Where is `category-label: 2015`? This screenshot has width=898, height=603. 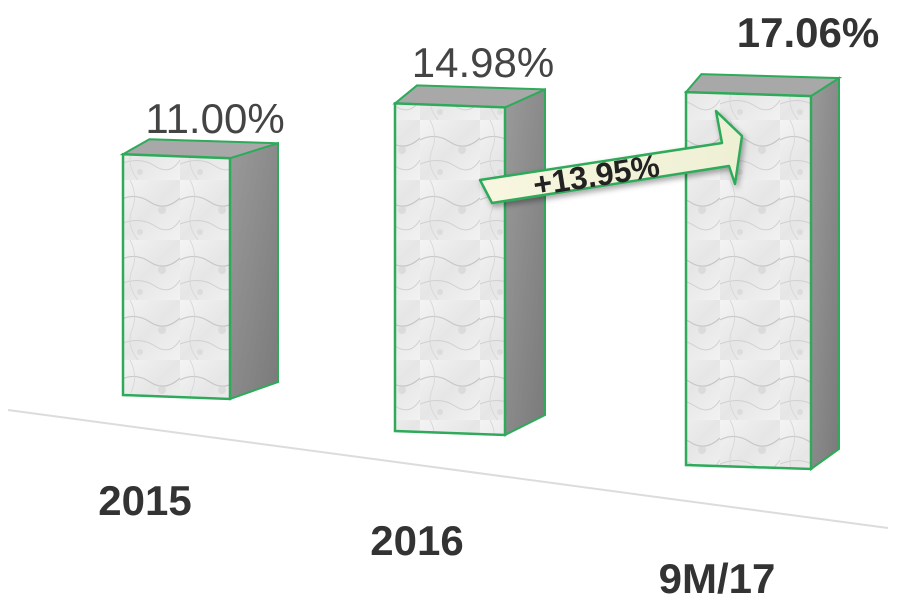
category-label: 2015 is located at coordinates (144, 500).